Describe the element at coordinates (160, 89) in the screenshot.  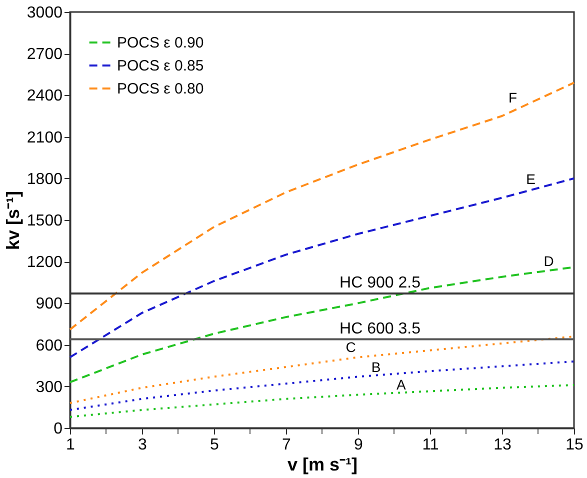
I see `legend-label: POCS ε 0.80` at that location.